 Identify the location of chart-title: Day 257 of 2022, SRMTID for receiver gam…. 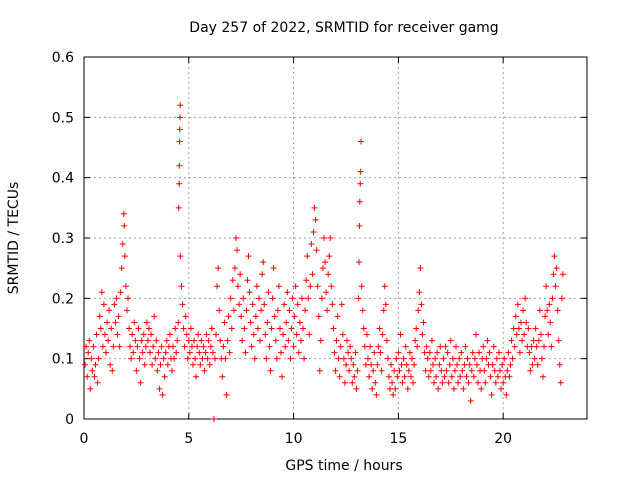
(343, 28).